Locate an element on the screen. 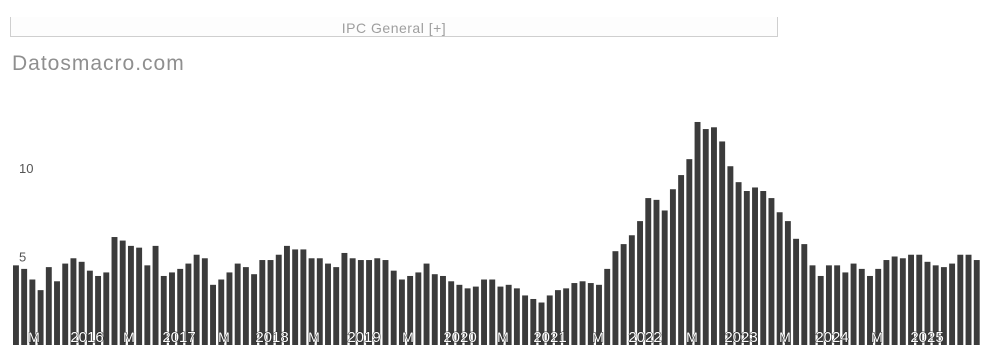 Image resolution: width=983 pixels, height=347 pixels. chart-title: IPC General [+] is located at coordinates (394, 28).